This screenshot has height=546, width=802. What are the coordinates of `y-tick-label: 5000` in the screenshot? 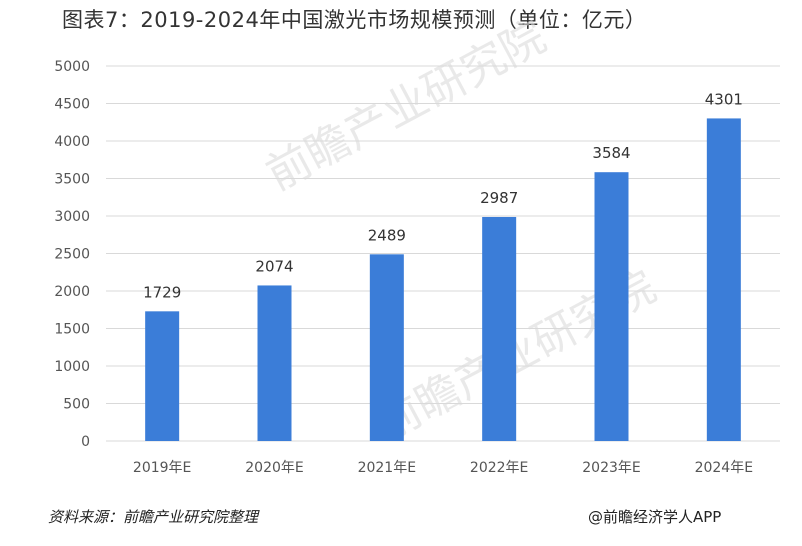 It's located at (72, 67).